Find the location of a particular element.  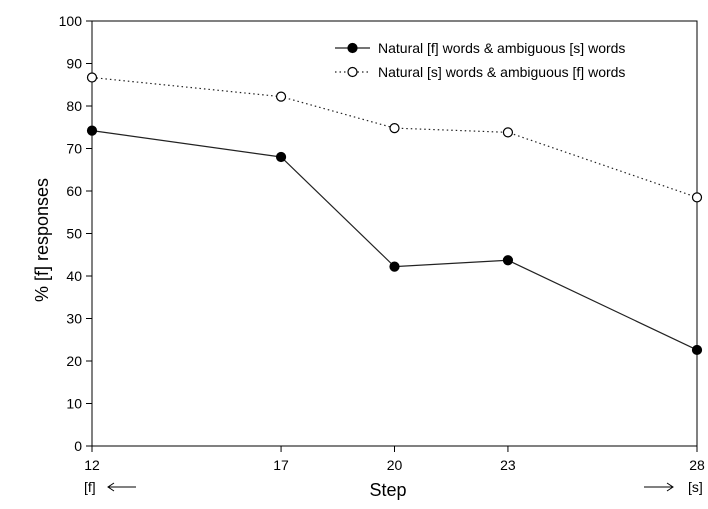

legend-entry: Natural [f] words & ambiguous [s] words is located at coordinates (501, 48).